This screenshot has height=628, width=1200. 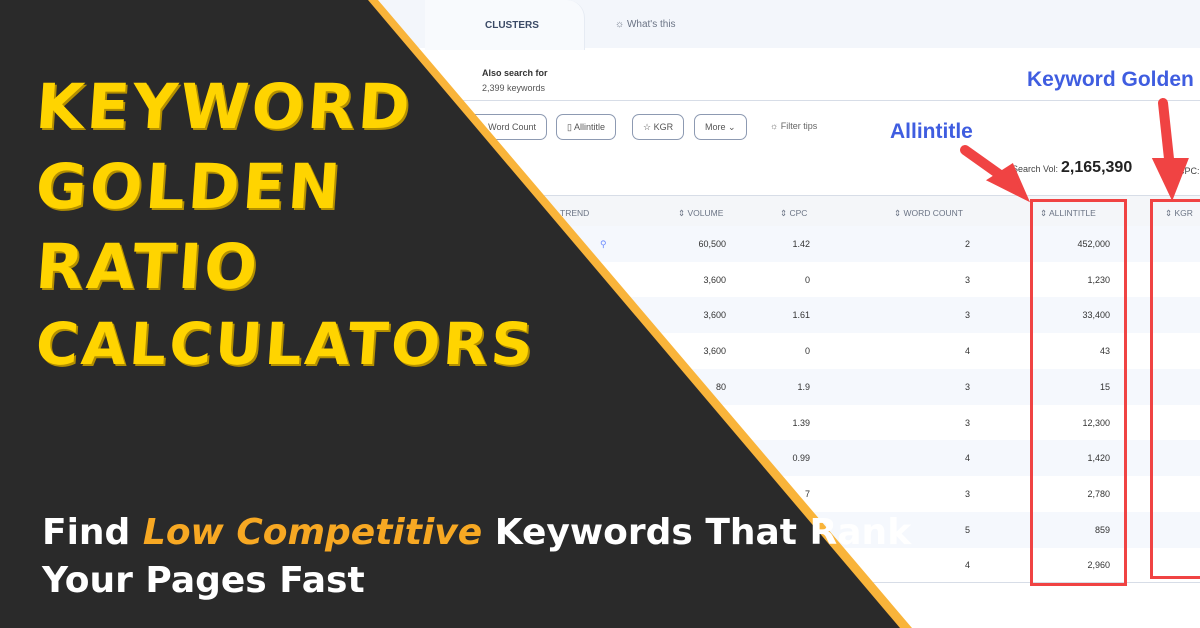 I want to click on cell-cpc: 1.39, so click(x=801, y=422).